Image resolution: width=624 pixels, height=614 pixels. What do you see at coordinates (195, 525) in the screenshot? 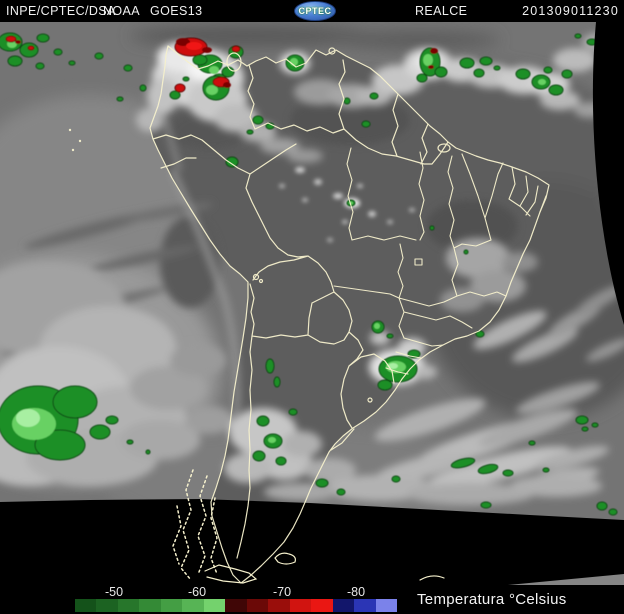
I see `fjord-speckles` at bounding box center [195, 525].